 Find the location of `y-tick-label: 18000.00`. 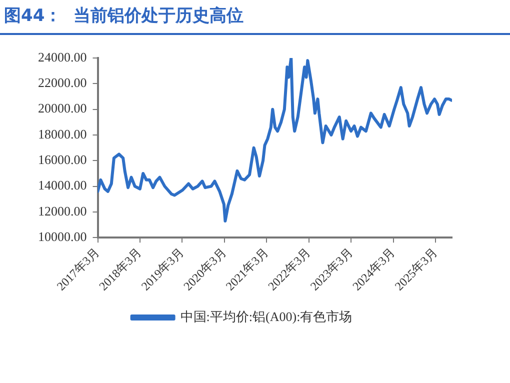

y-tick-label: 18000.00 is located at coordinates (62, 134).